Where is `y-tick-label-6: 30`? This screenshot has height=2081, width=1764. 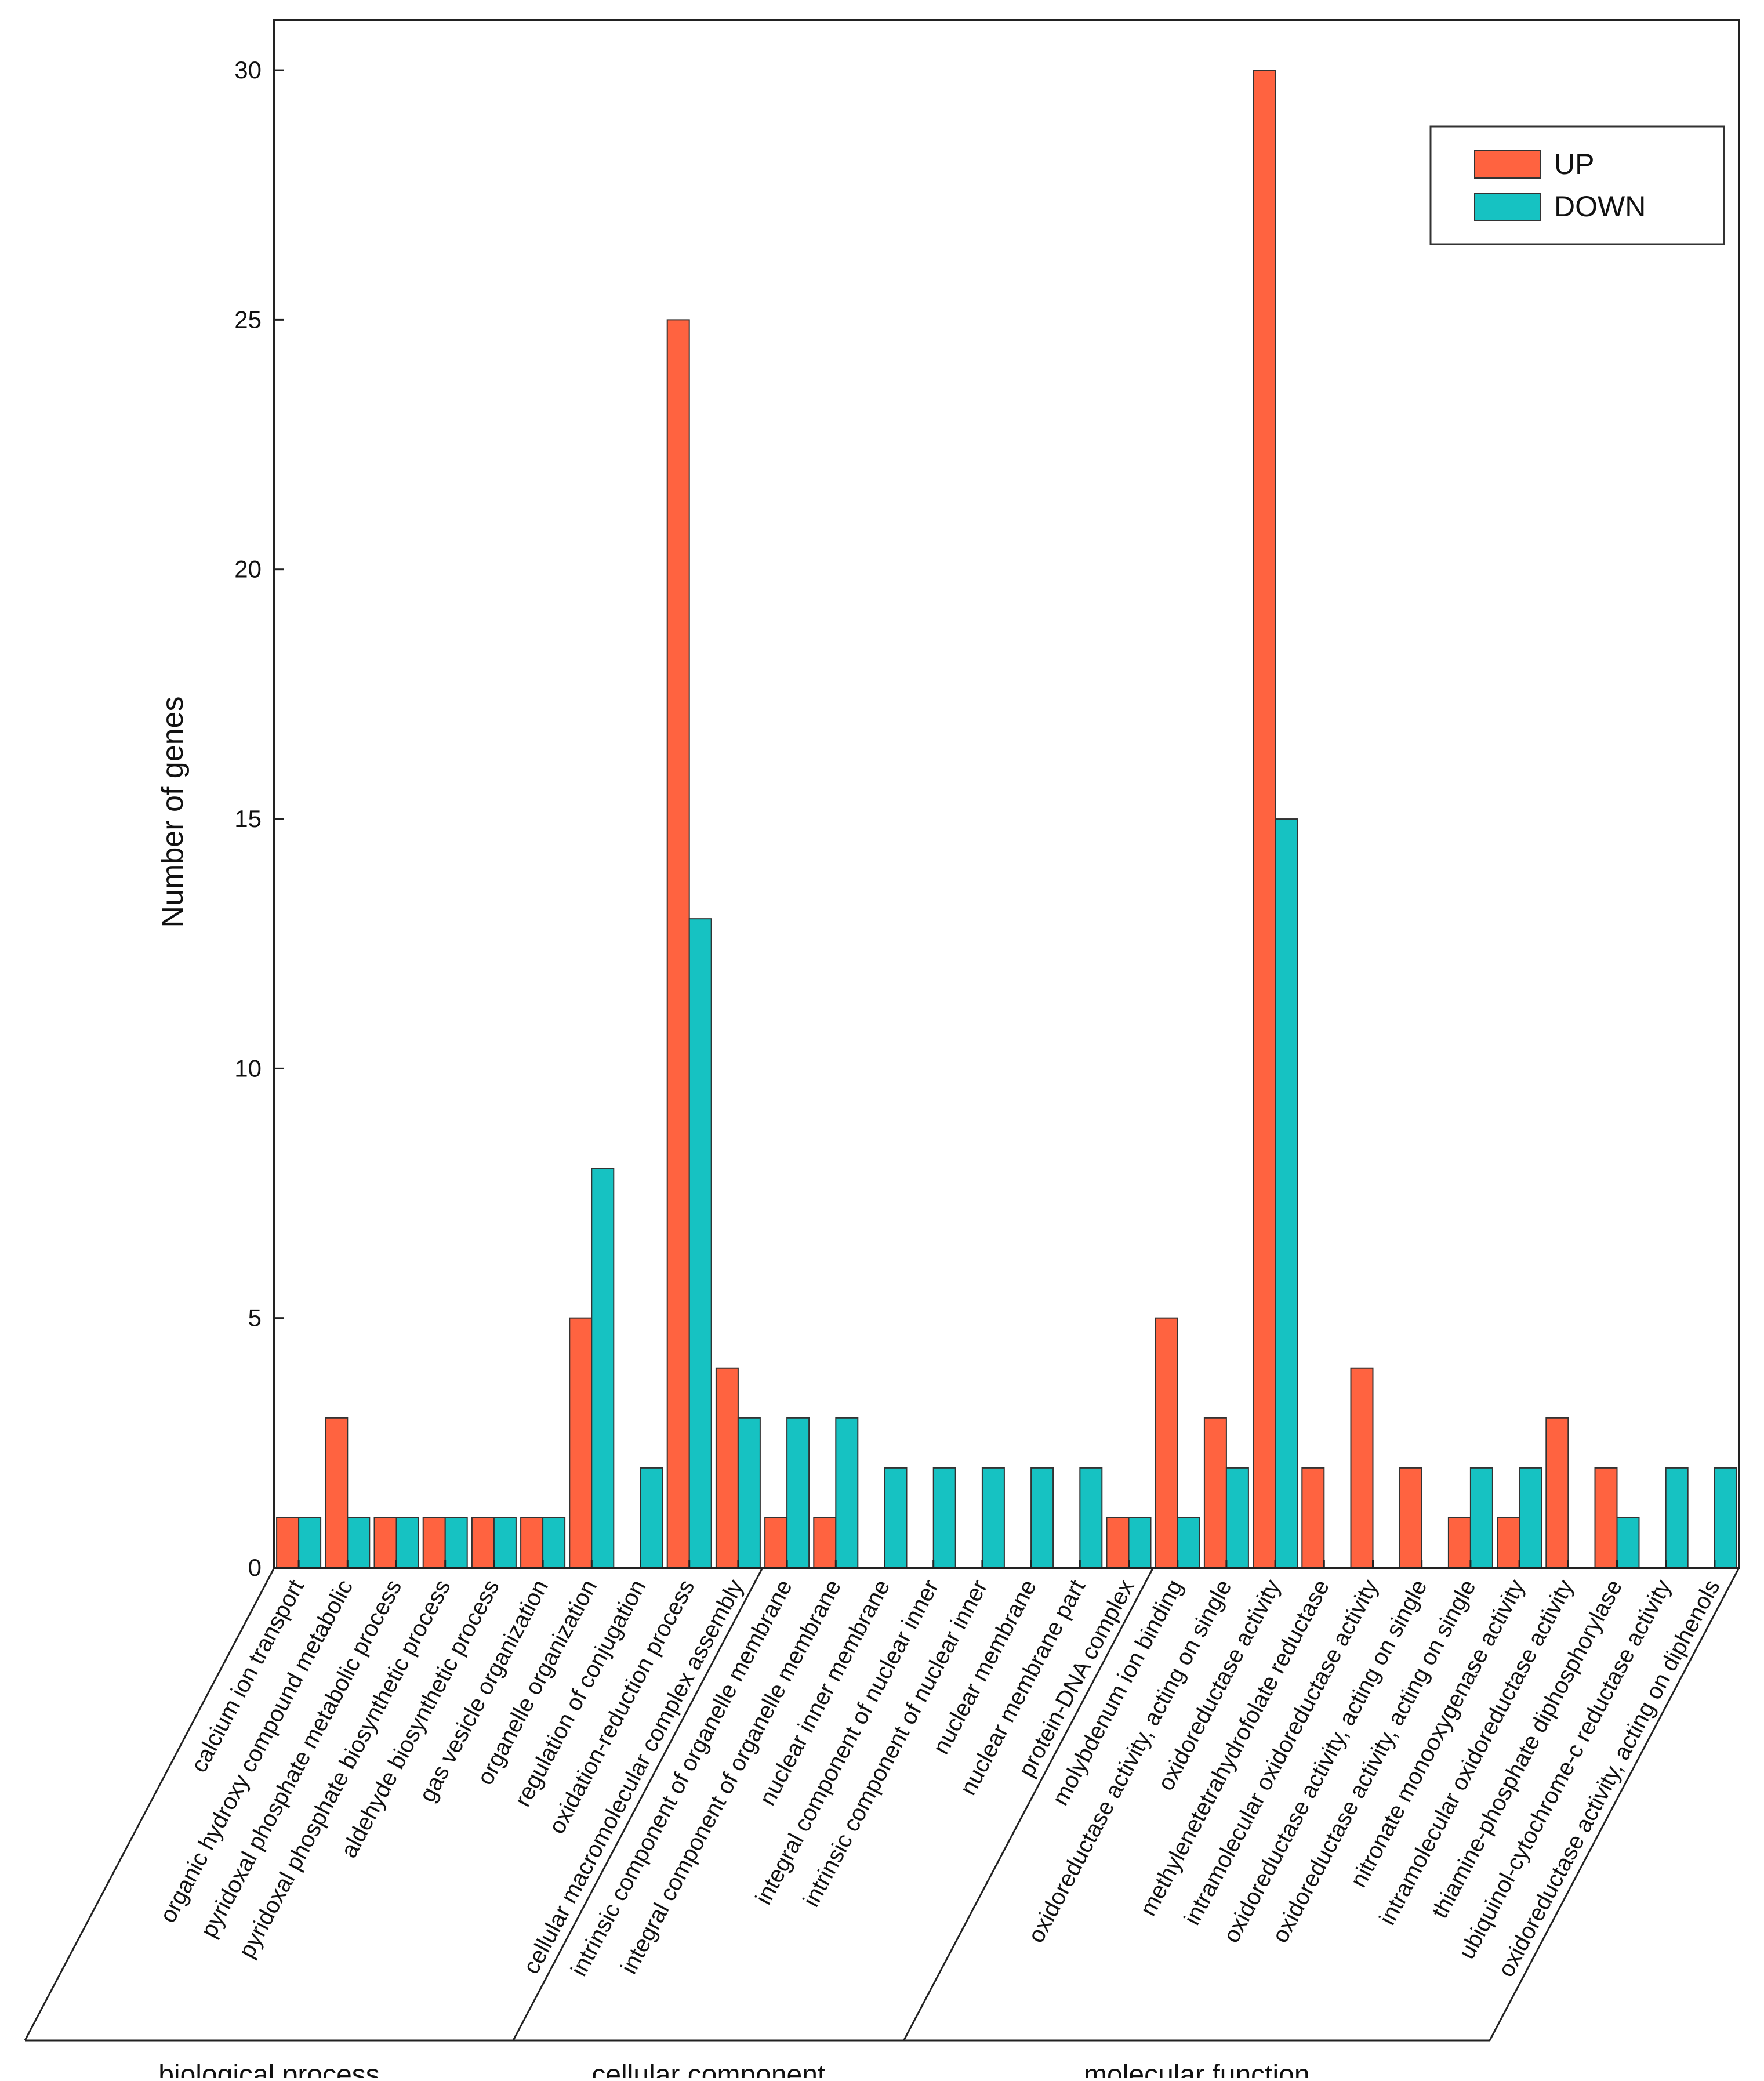
y-tick-label-6: 30 is located at coordinates (248, 70).